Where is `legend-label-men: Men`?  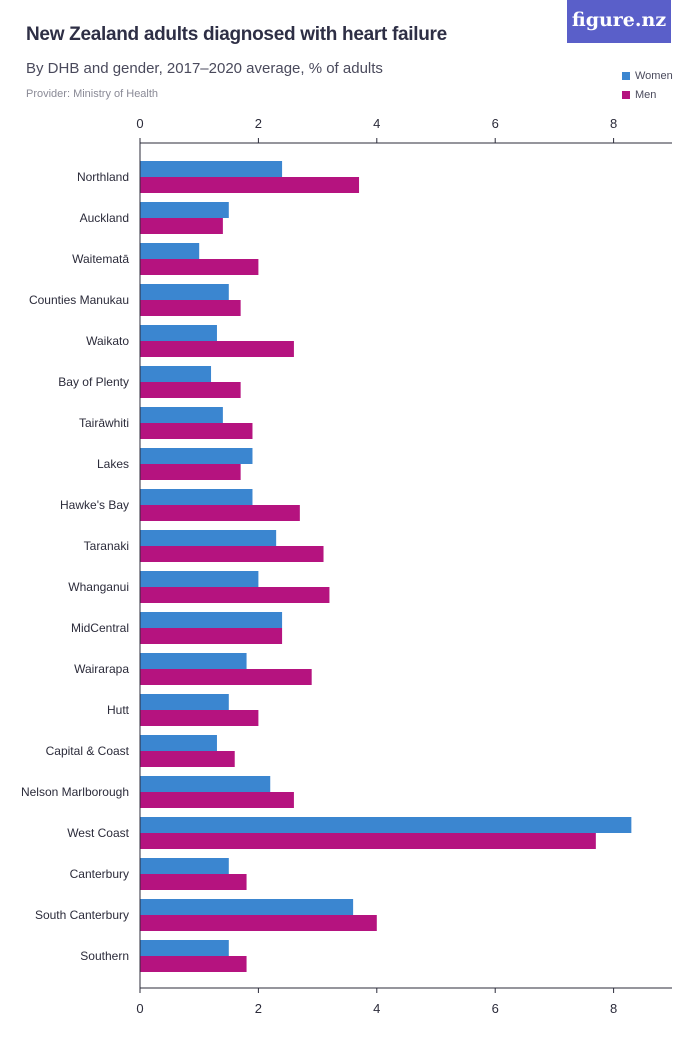 legend-label-men: Men is located at coordinates (646, 94).